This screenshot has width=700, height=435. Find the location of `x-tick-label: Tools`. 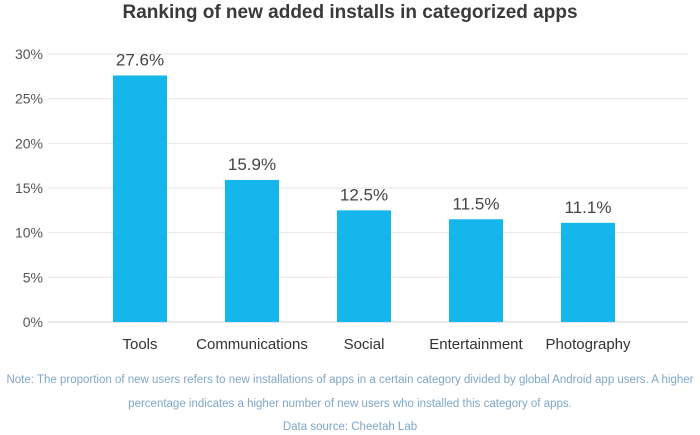

x-tick-label: Tools is located at coordinates (139, 344).